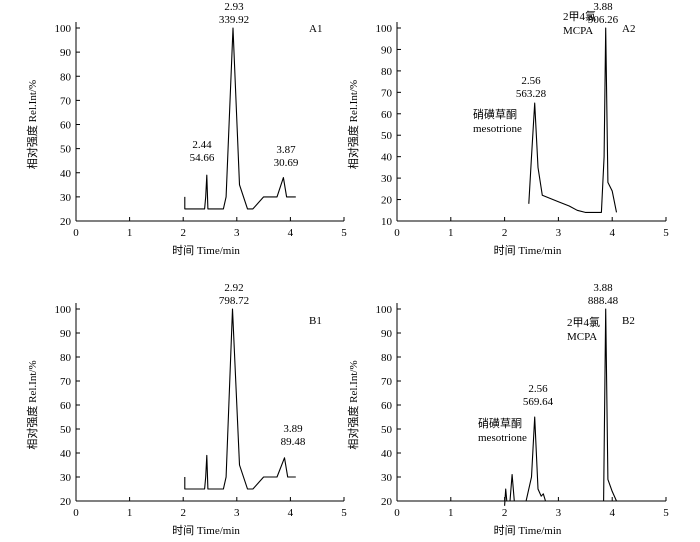 This screenshot has width=700, height=542. Describe the element at coordinates (528, 530) in the screenshot. I see `b2-x-axis-title: 时间 Time/min` at that location.